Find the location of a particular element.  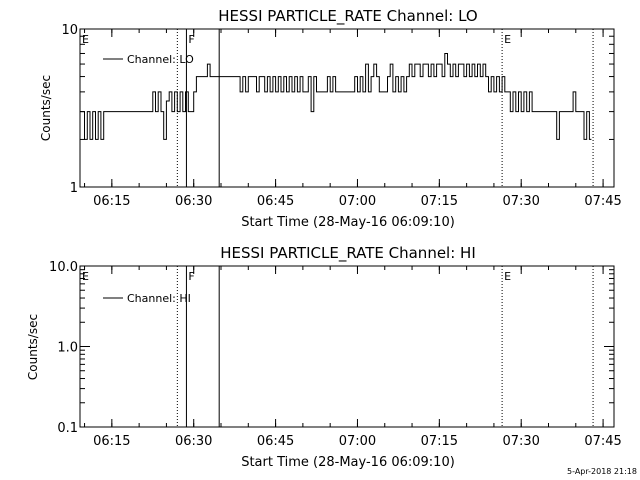

hi-x-axis-label: Start Time (28-May-16 06:09:10) is located at coordinates (348, 462).